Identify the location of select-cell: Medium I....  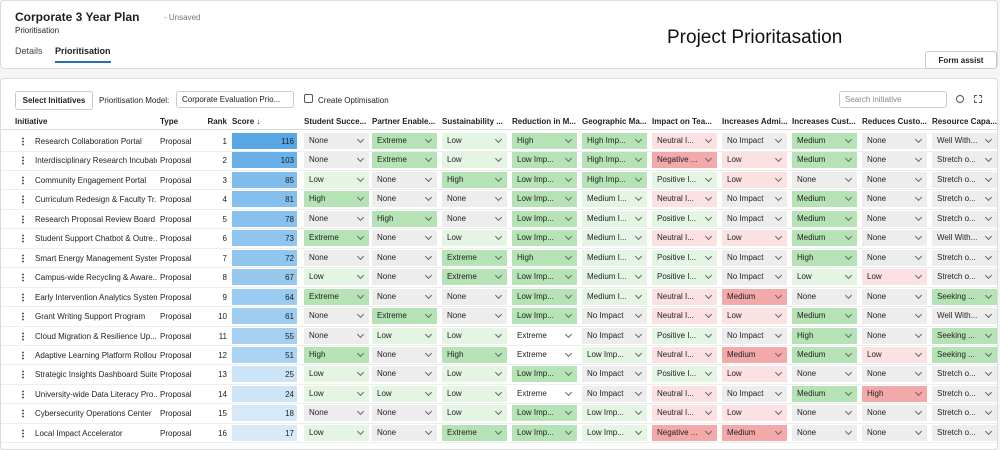
(614, 238).